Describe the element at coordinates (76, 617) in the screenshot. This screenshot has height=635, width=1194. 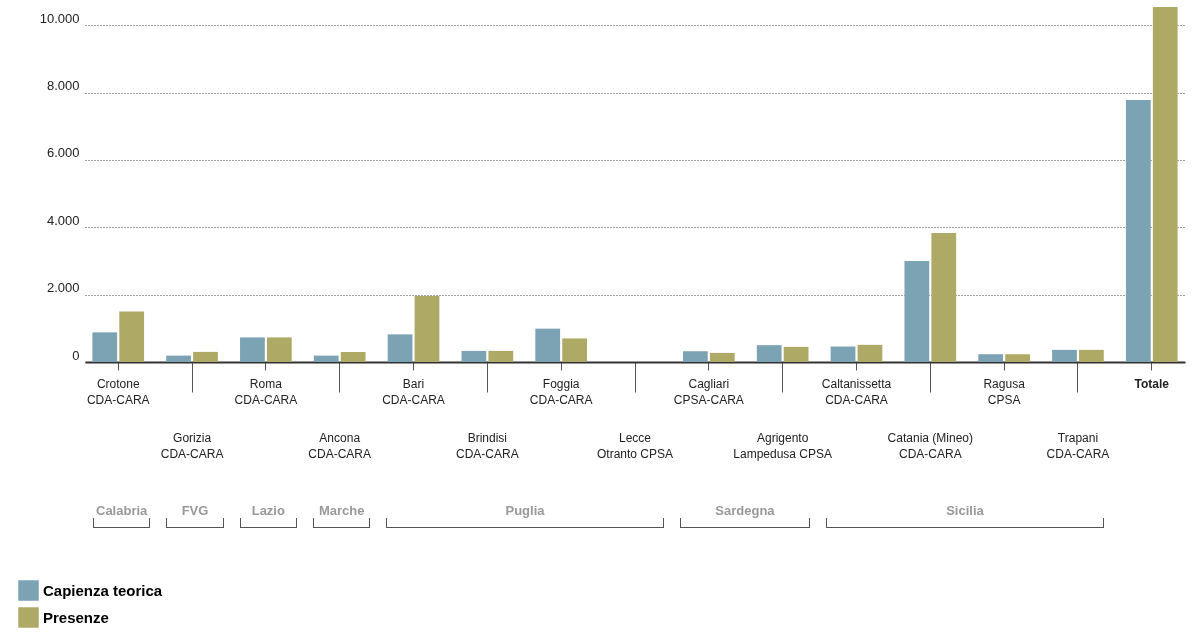
I see `legend-label: Presenze` at that location.